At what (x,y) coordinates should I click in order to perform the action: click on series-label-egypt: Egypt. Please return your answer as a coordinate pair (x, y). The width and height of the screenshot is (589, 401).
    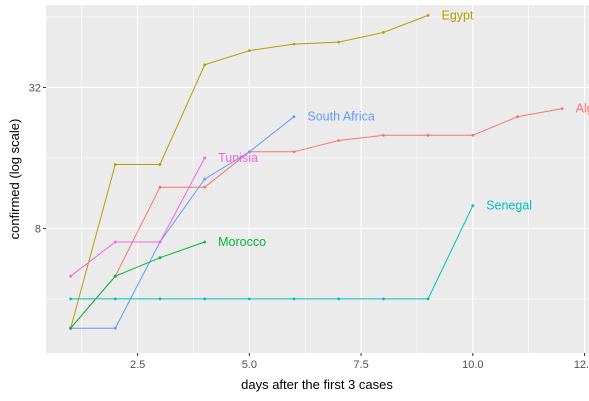
    Looking at the image, I should click on (458, 15).